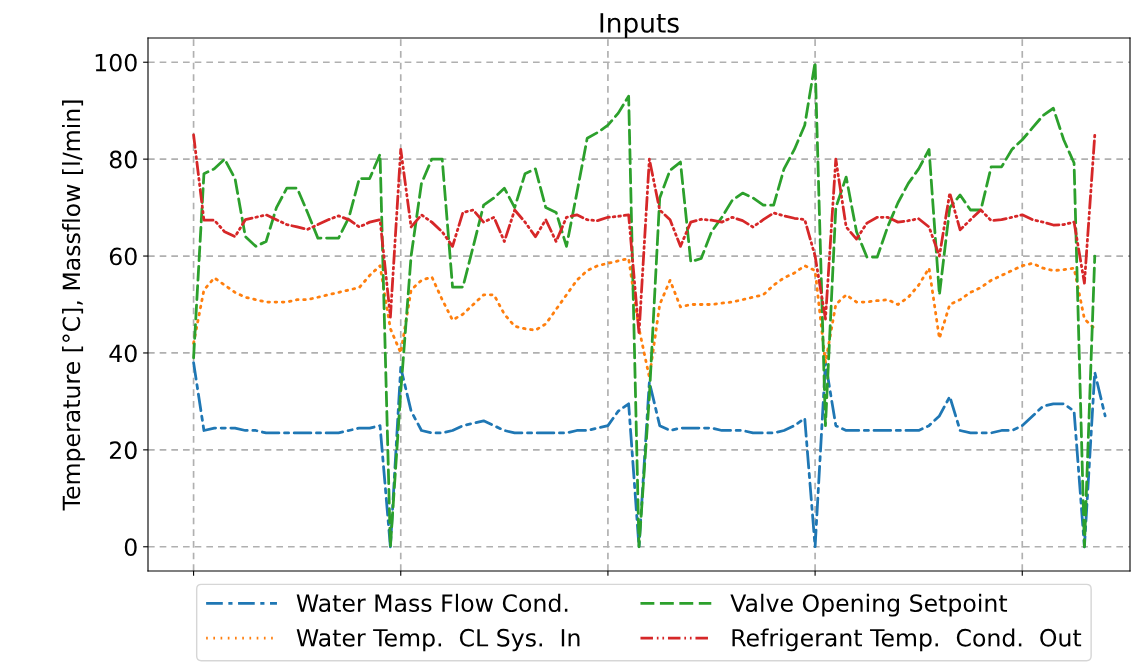  I want to click on y-tick-label: 0, so click(130, 547).